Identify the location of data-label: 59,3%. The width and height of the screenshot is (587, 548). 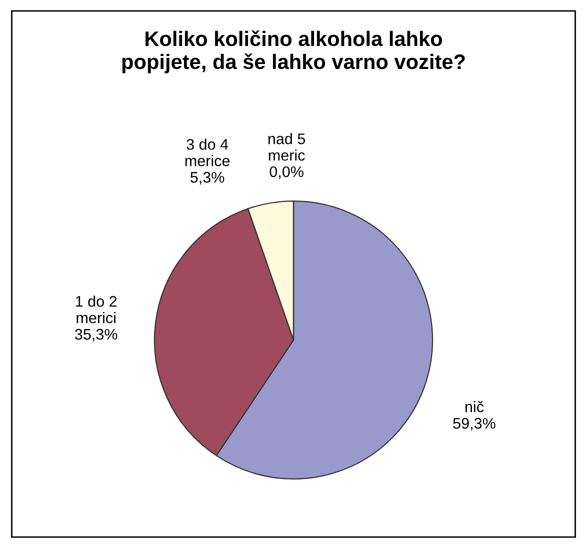
(474, 424).